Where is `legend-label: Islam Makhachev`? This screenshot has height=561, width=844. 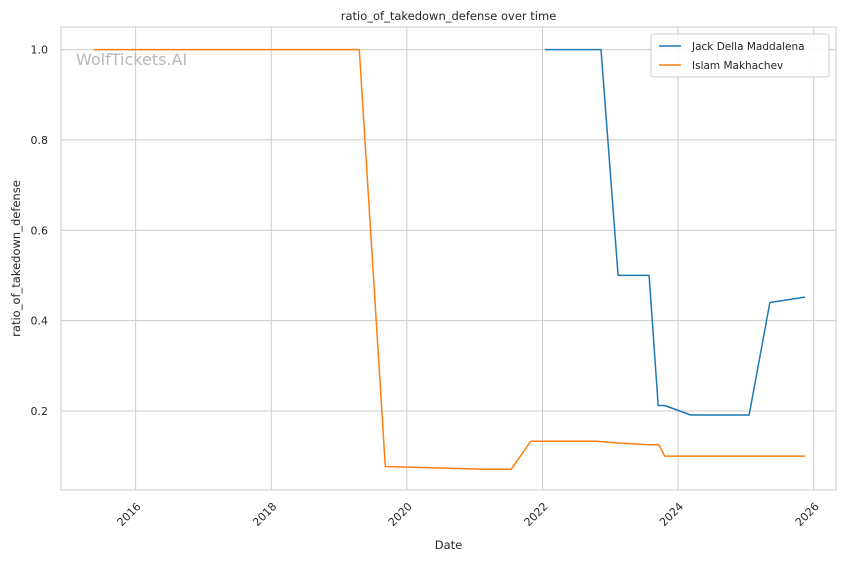
legend-label: Islam Makhachev is located at coordinates (737, 66).